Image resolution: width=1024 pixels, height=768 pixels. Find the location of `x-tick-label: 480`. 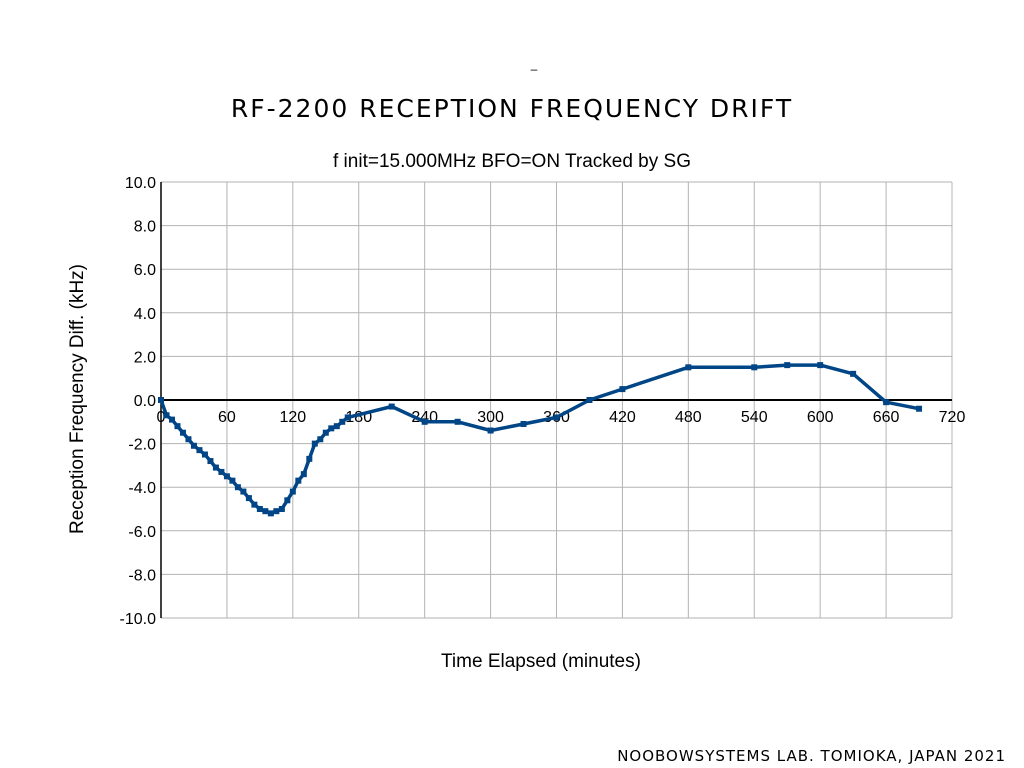

x-tick-label: 480 is located at coordinates (688, 417).